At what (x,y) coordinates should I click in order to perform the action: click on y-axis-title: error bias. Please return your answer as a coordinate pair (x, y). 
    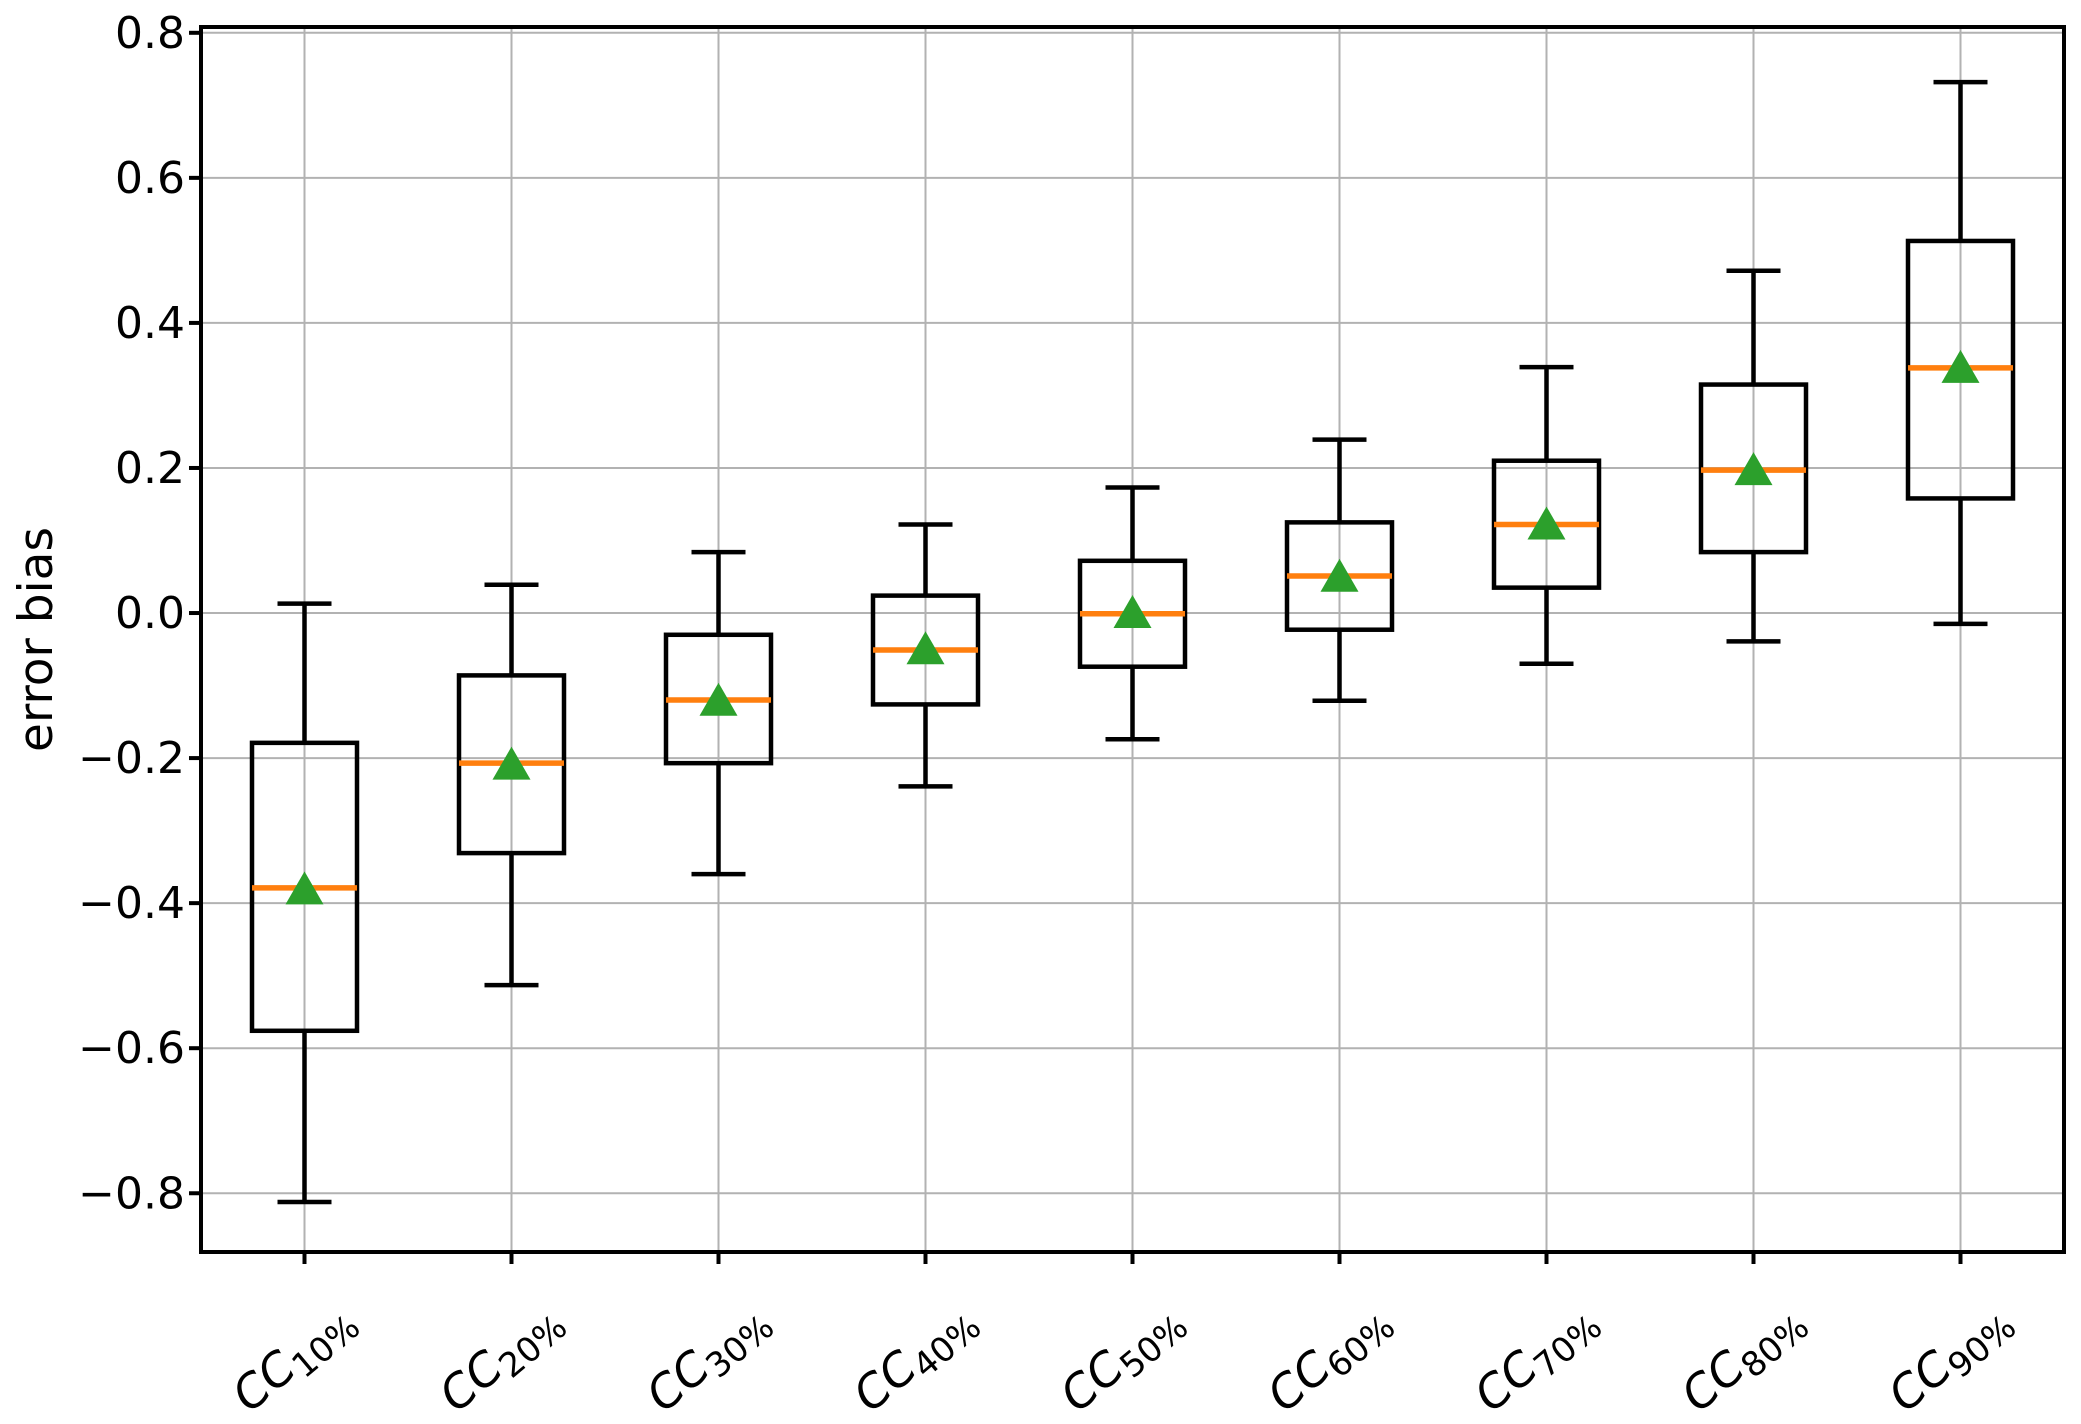
    Looking at the image, I should click on (36, 639).